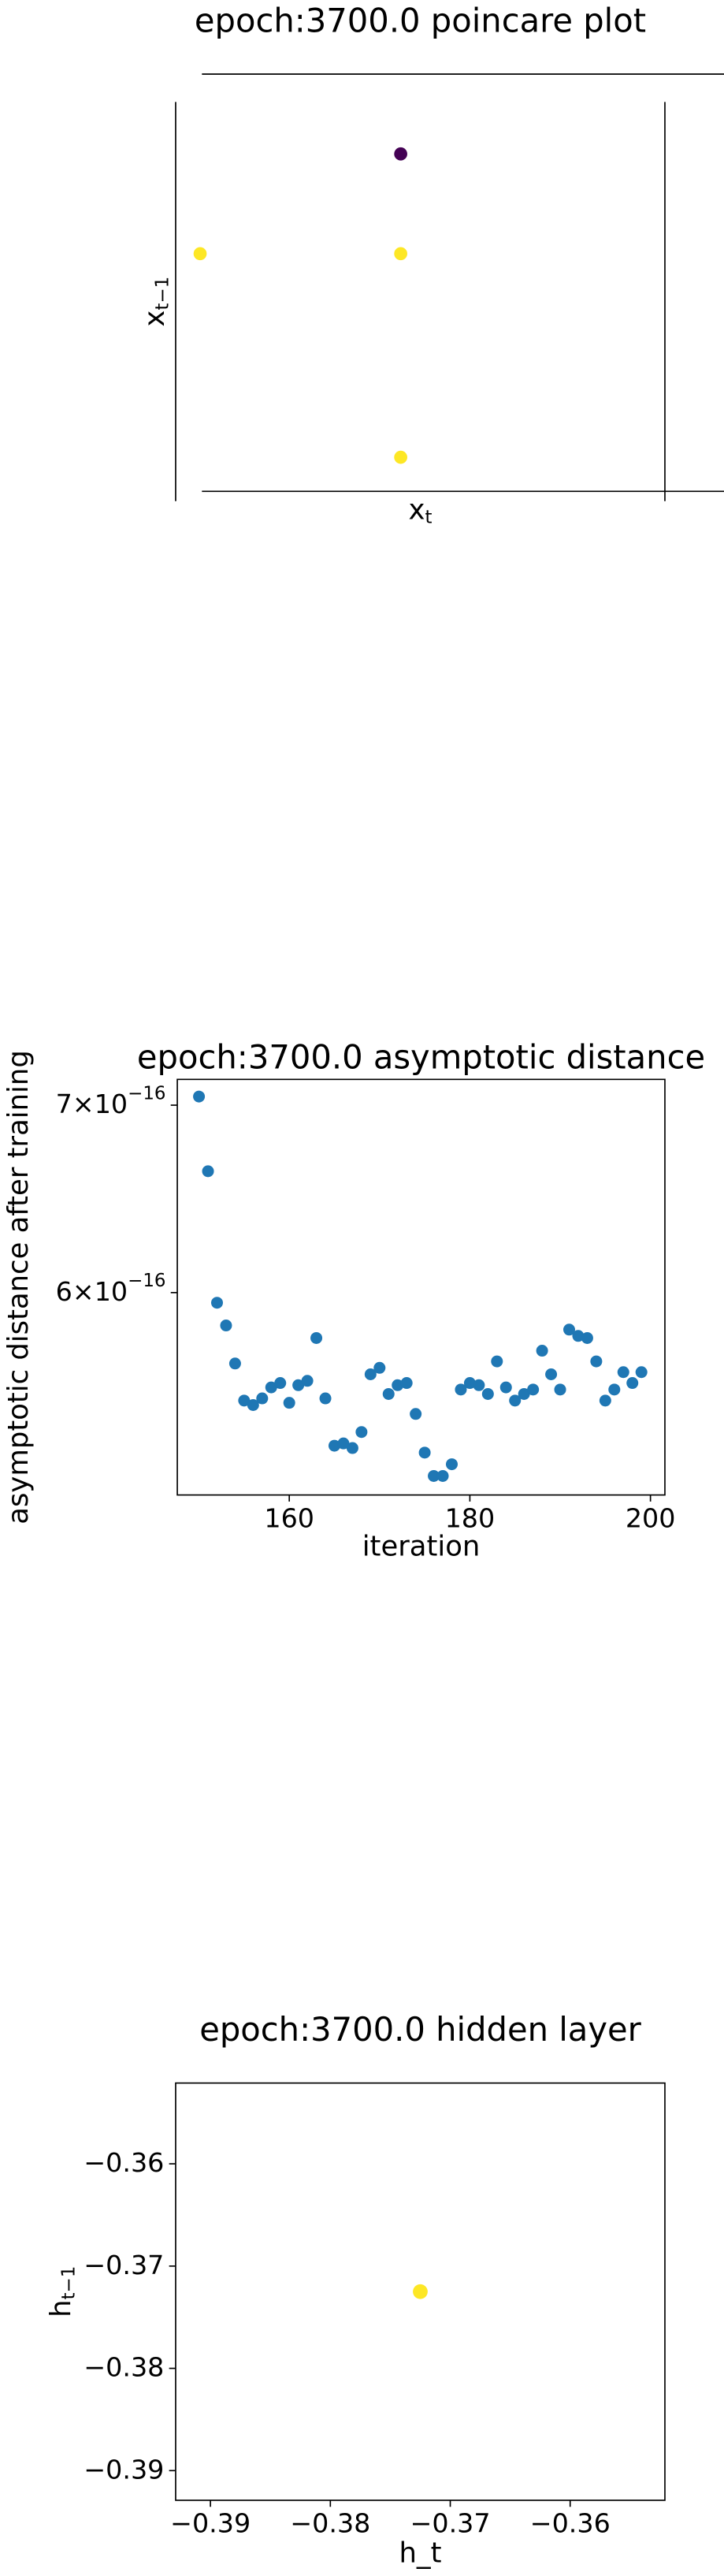  Describe the element at coordinates (92, 1104) in the screenshot. I see `y-tick-label-text: 7×10` at that location.